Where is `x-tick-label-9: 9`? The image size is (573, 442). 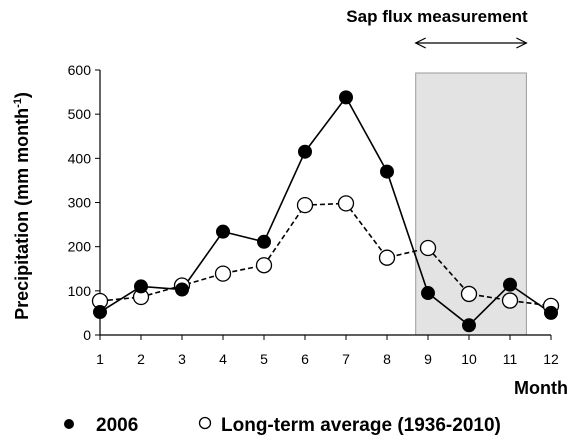
x-tick-label-9: 9 is located at coordinates (428, 359).